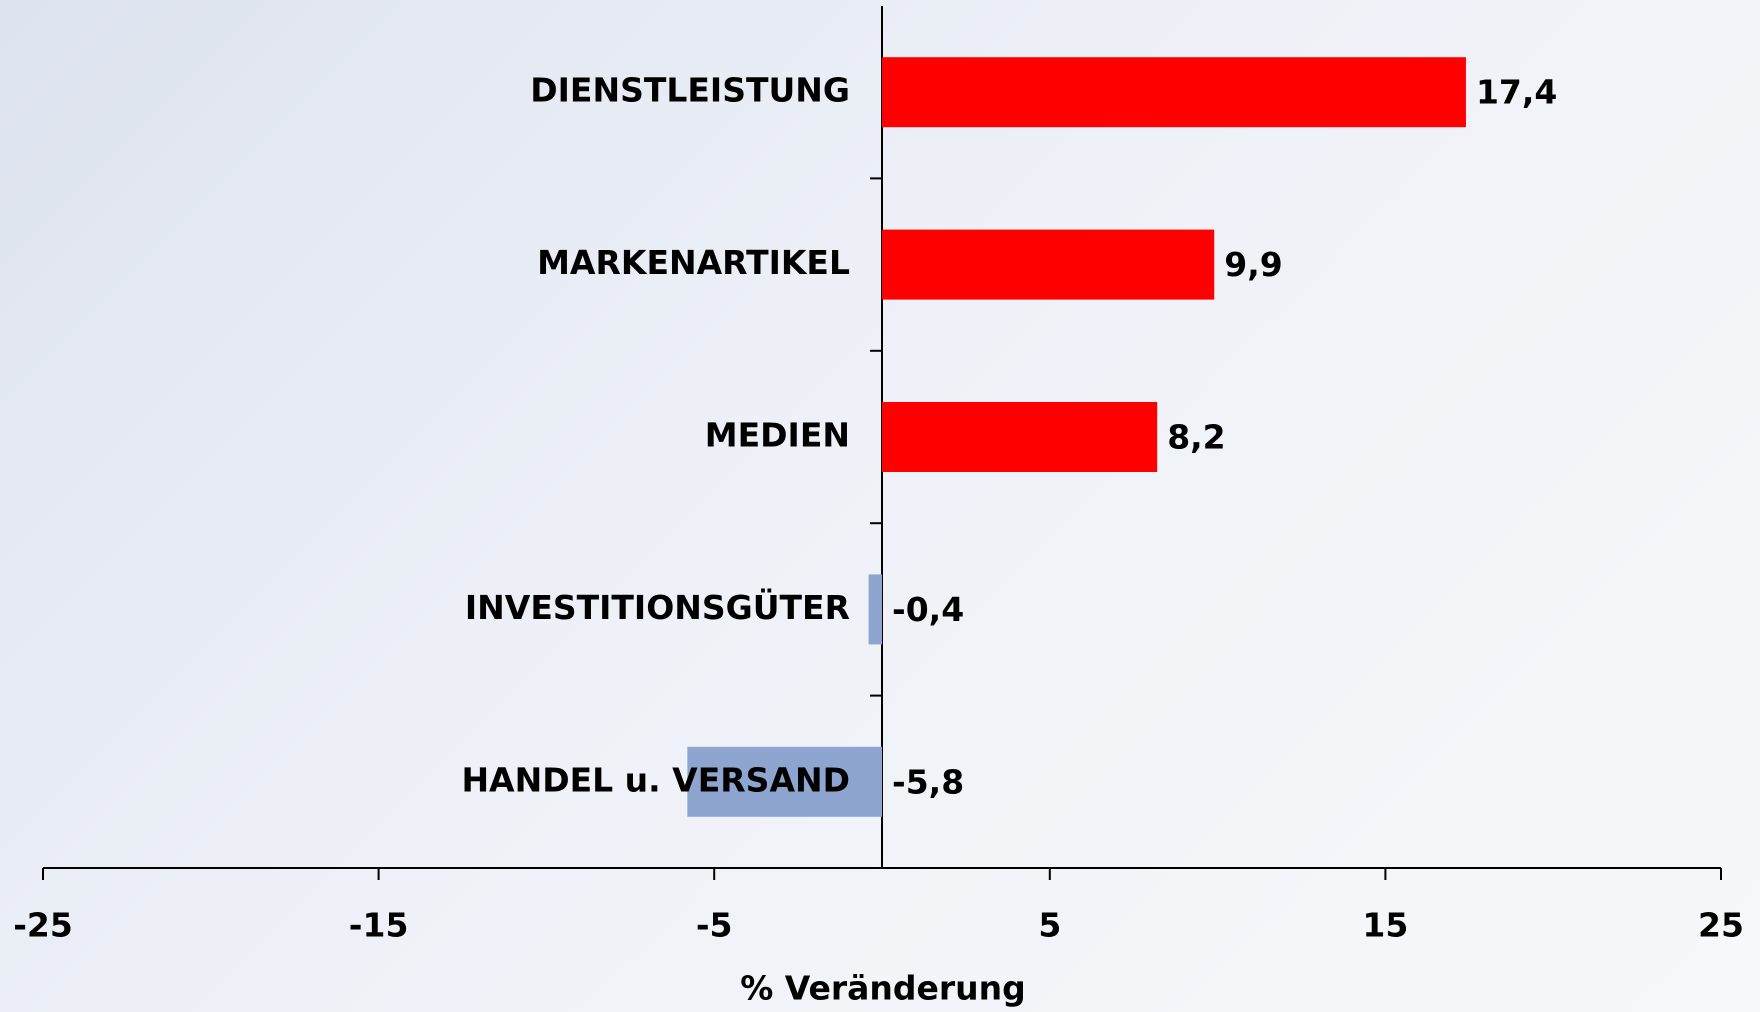  What do you see at coordinates (928, 609) in the screenshot?
I see `value-label: -0,4` at bounding box center [928, 609].